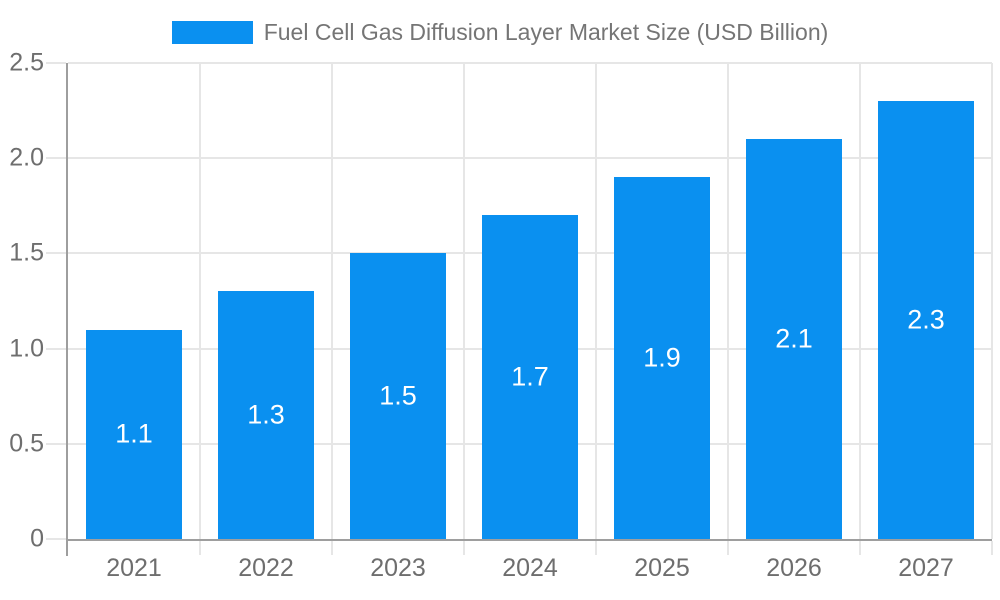  I want to click on y-tick-label: 1.0, so click(26, 348).